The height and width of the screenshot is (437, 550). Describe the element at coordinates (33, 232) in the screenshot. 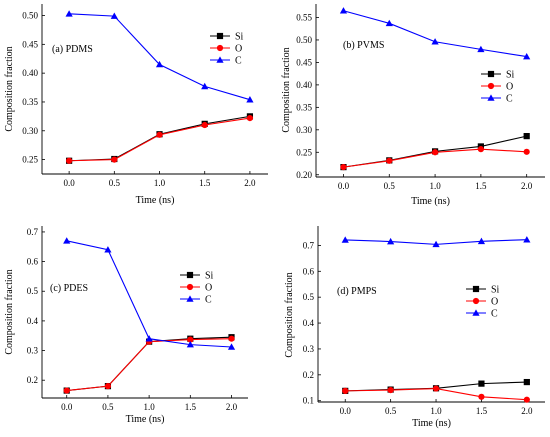

I see `y-tick-label: 0.7` at that location.